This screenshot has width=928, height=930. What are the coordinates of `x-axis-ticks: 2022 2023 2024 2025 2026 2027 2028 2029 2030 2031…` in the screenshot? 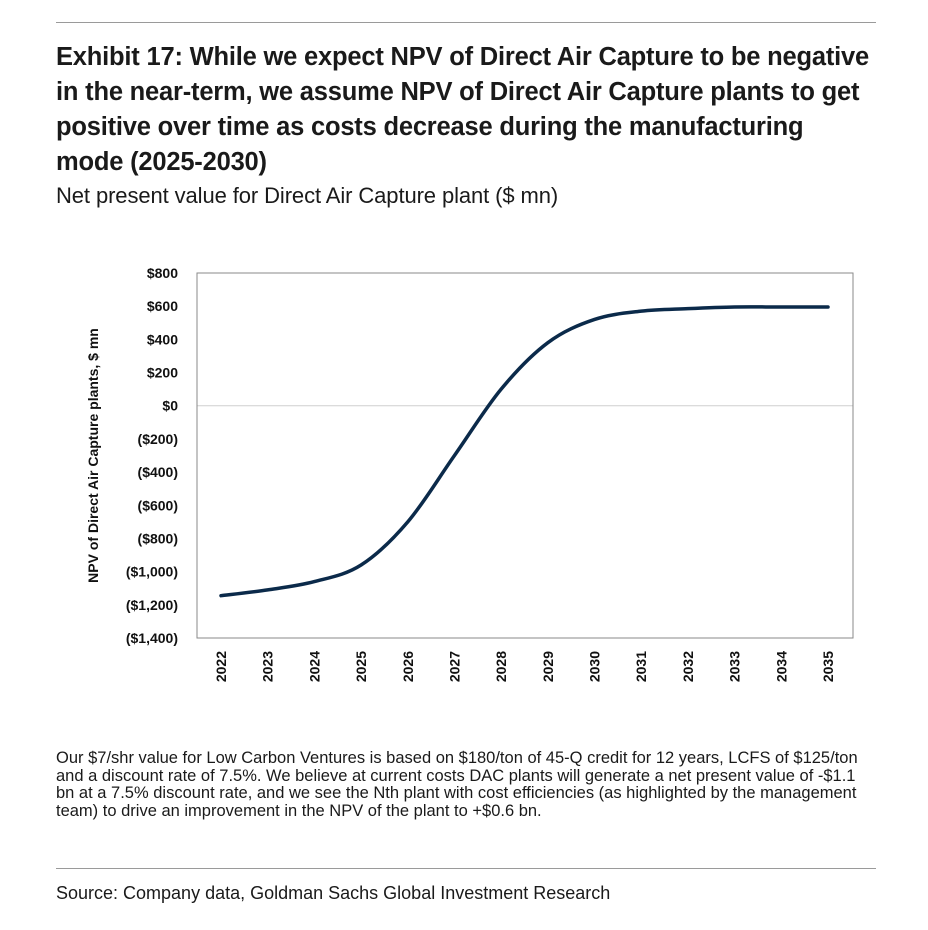 It's located at (524, 666).